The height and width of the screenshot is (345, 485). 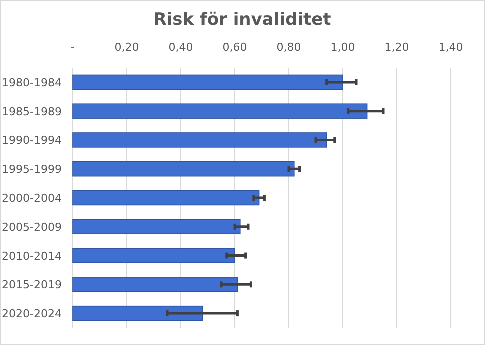 What do you see at coordinates (181, 47) in the screenshot?
I see `x-tick-label: 0,40` at bounding box center [181, 47].